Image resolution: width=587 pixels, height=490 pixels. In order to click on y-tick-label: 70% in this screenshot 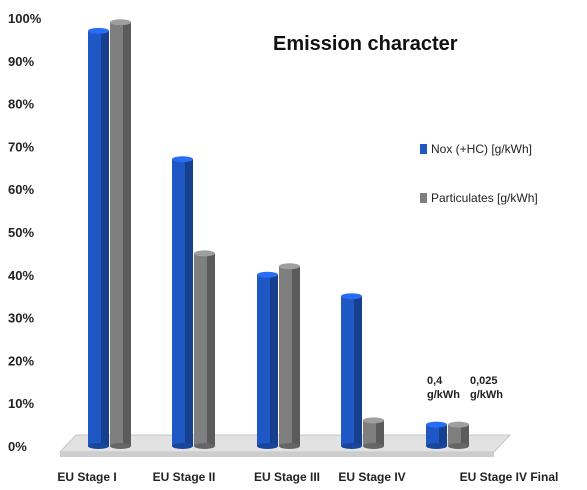, I will do `click(21, 146)`.